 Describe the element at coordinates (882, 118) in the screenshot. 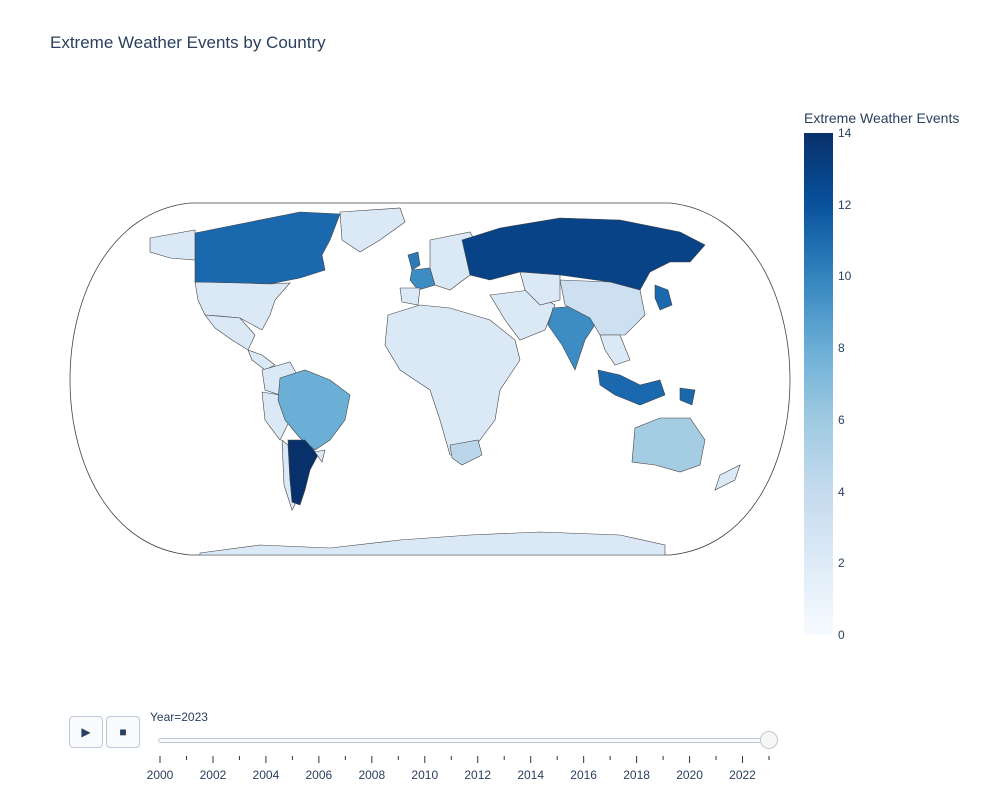

I see `colorbar-title: Extreme Weather Events` at that location.